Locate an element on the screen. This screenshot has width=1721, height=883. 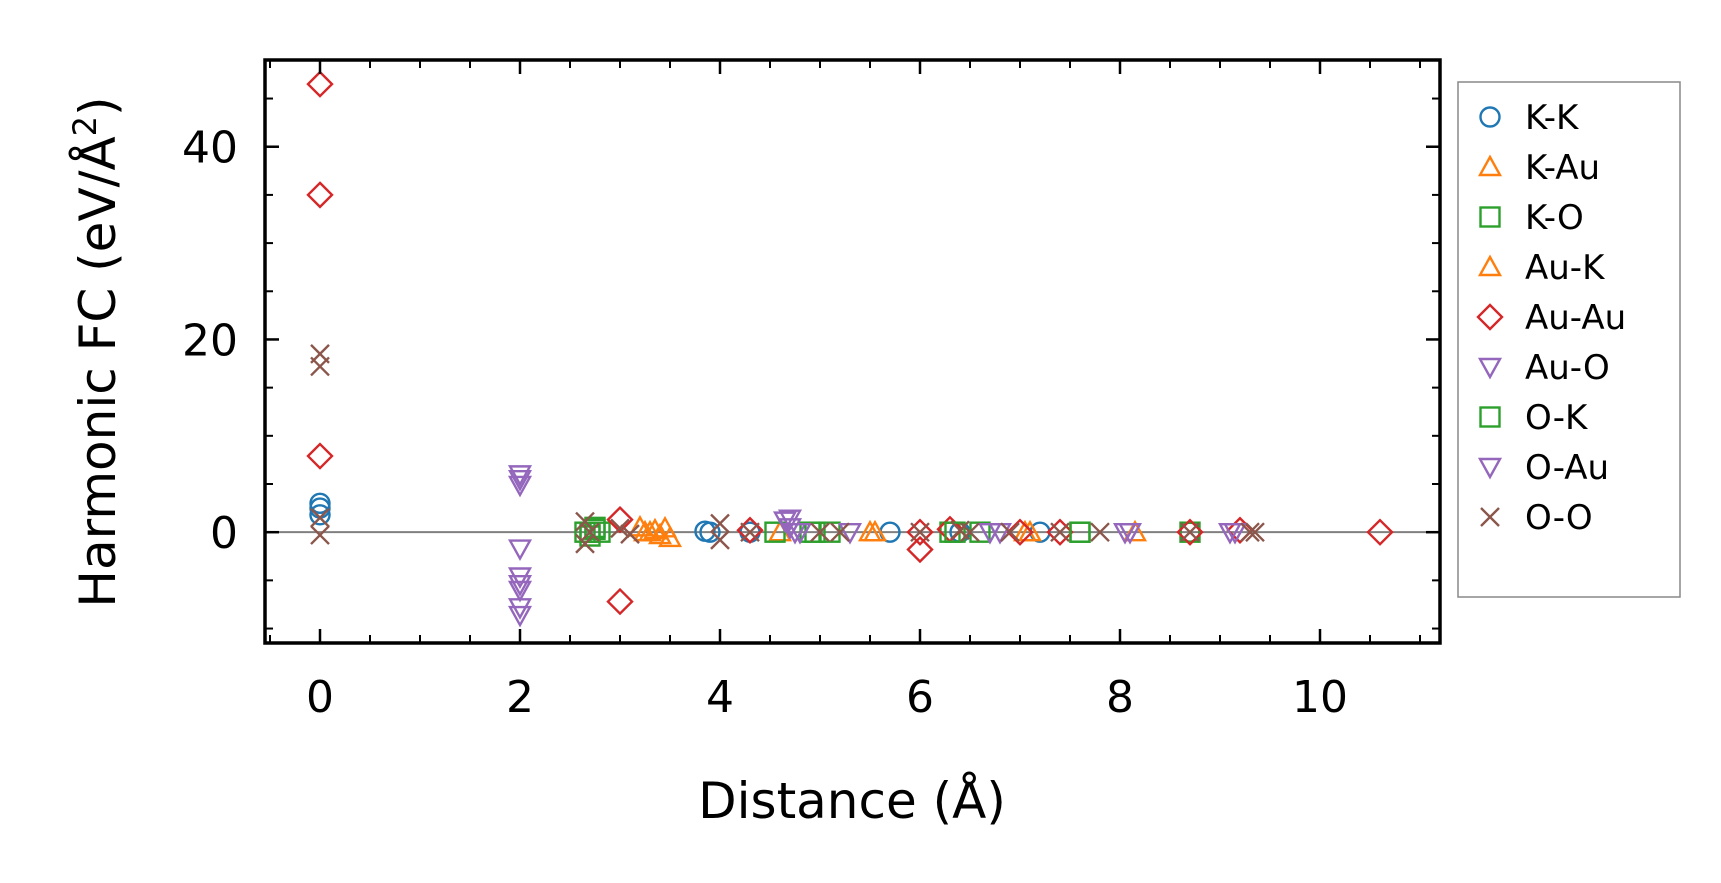
legend-item: O-O is located at coordinates (1536, 518).